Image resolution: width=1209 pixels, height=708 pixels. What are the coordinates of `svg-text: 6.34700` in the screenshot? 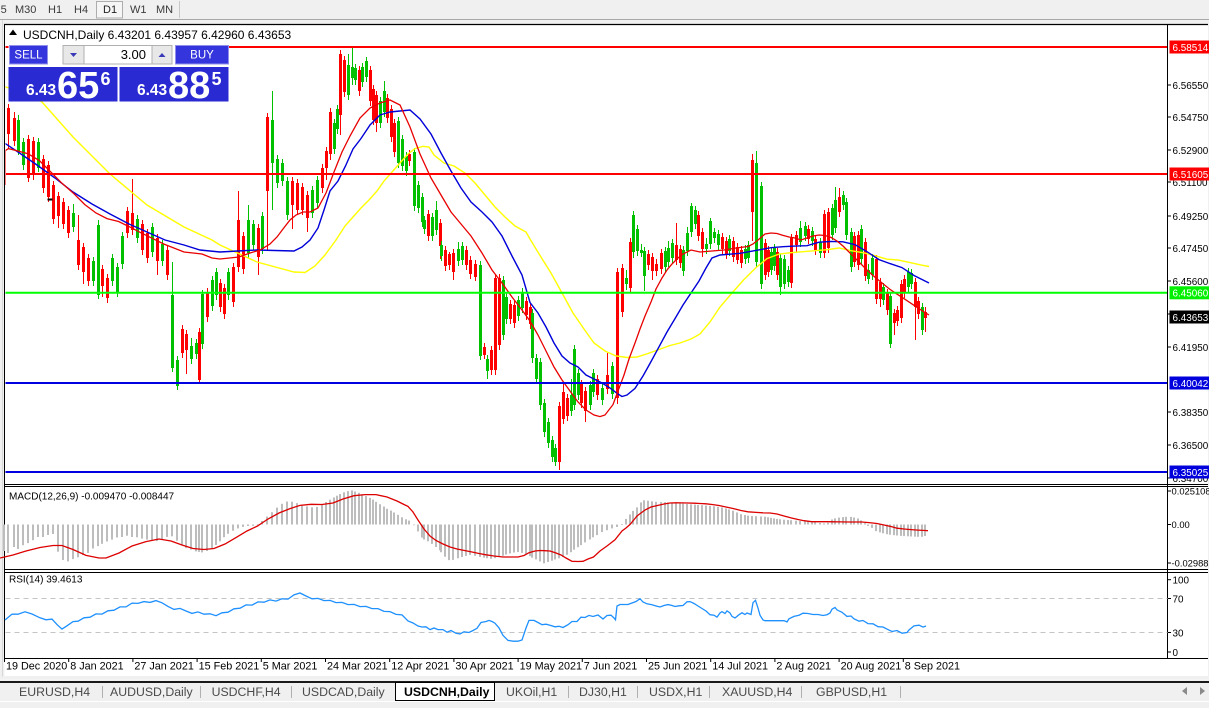 It's located at (1191, 479).